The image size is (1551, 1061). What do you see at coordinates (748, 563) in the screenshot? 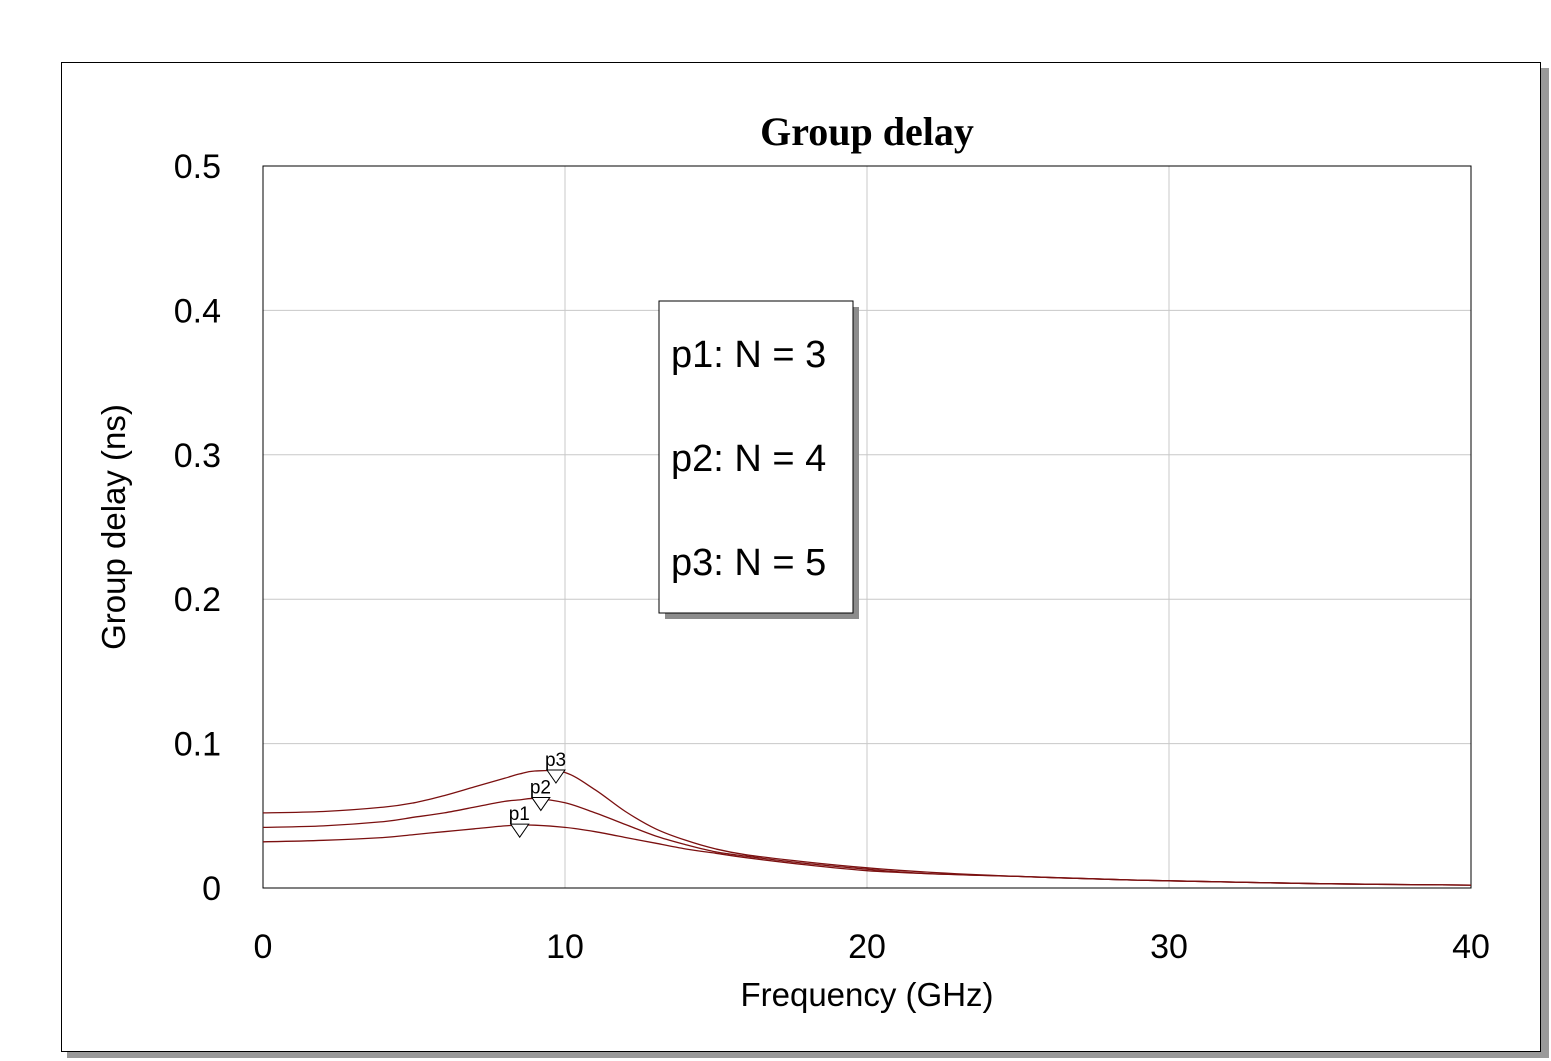
I see `legend-entry-p3: p3: N = 5` at bounding box center [748, 563].